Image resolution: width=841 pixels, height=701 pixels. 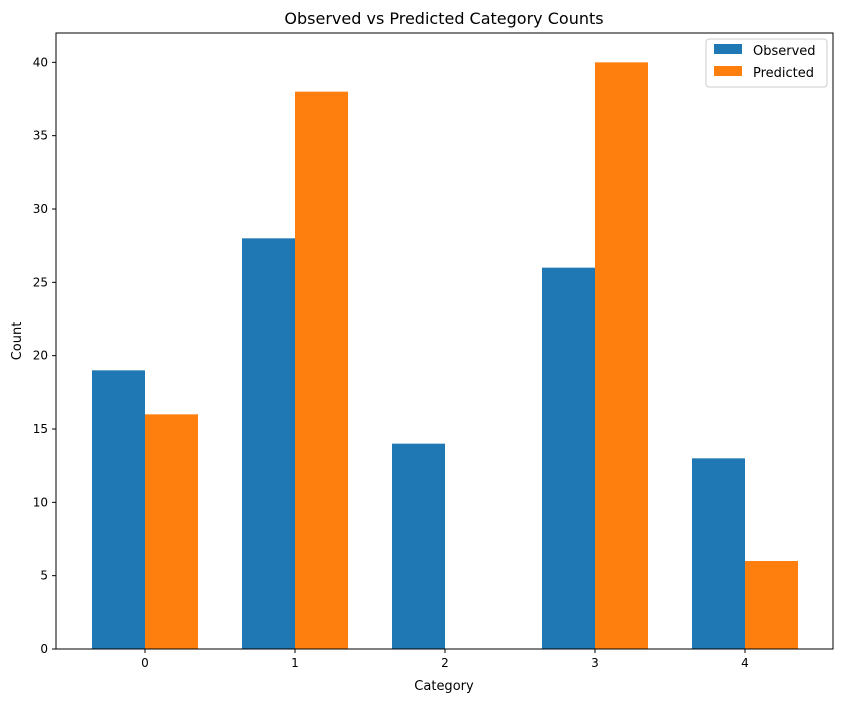 I want to click on y-tick-label: 35, so click(x=40, y=136).